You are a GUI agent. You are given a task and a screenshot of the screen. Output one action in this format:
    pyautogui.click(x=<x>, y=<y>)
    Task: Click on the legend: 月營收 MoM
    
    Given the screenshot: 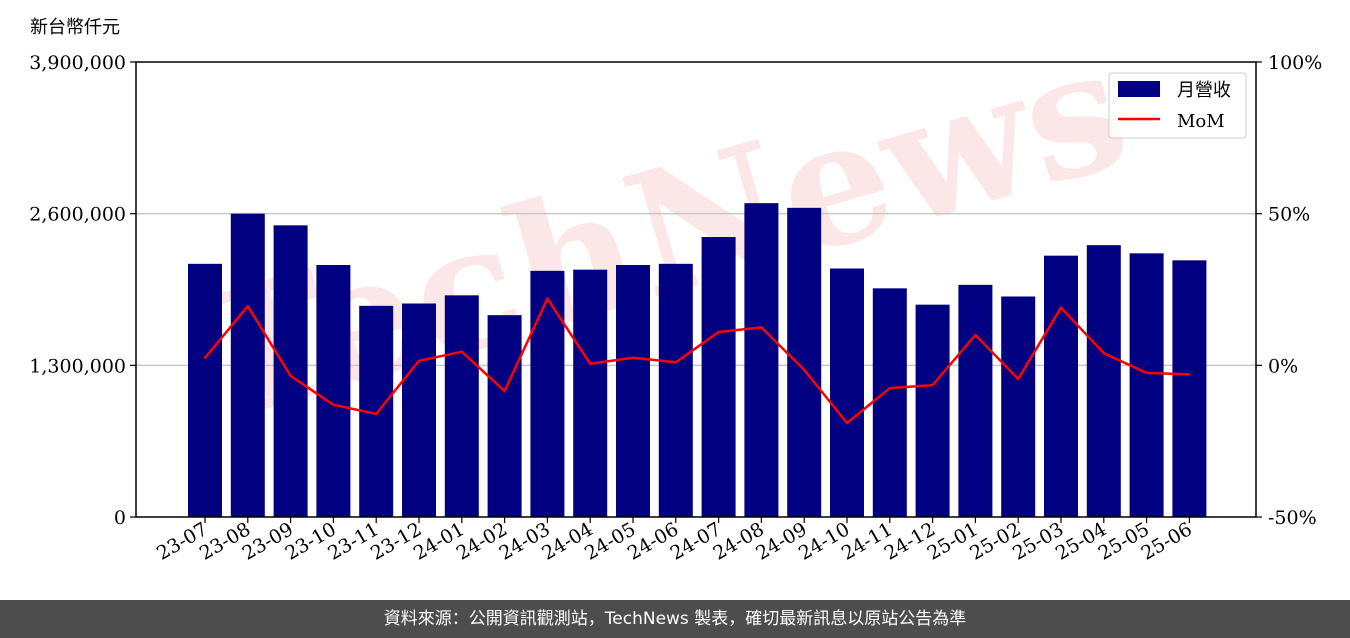 What is the action you would take?
    pyautogui.click(x=1177, y=105)
    